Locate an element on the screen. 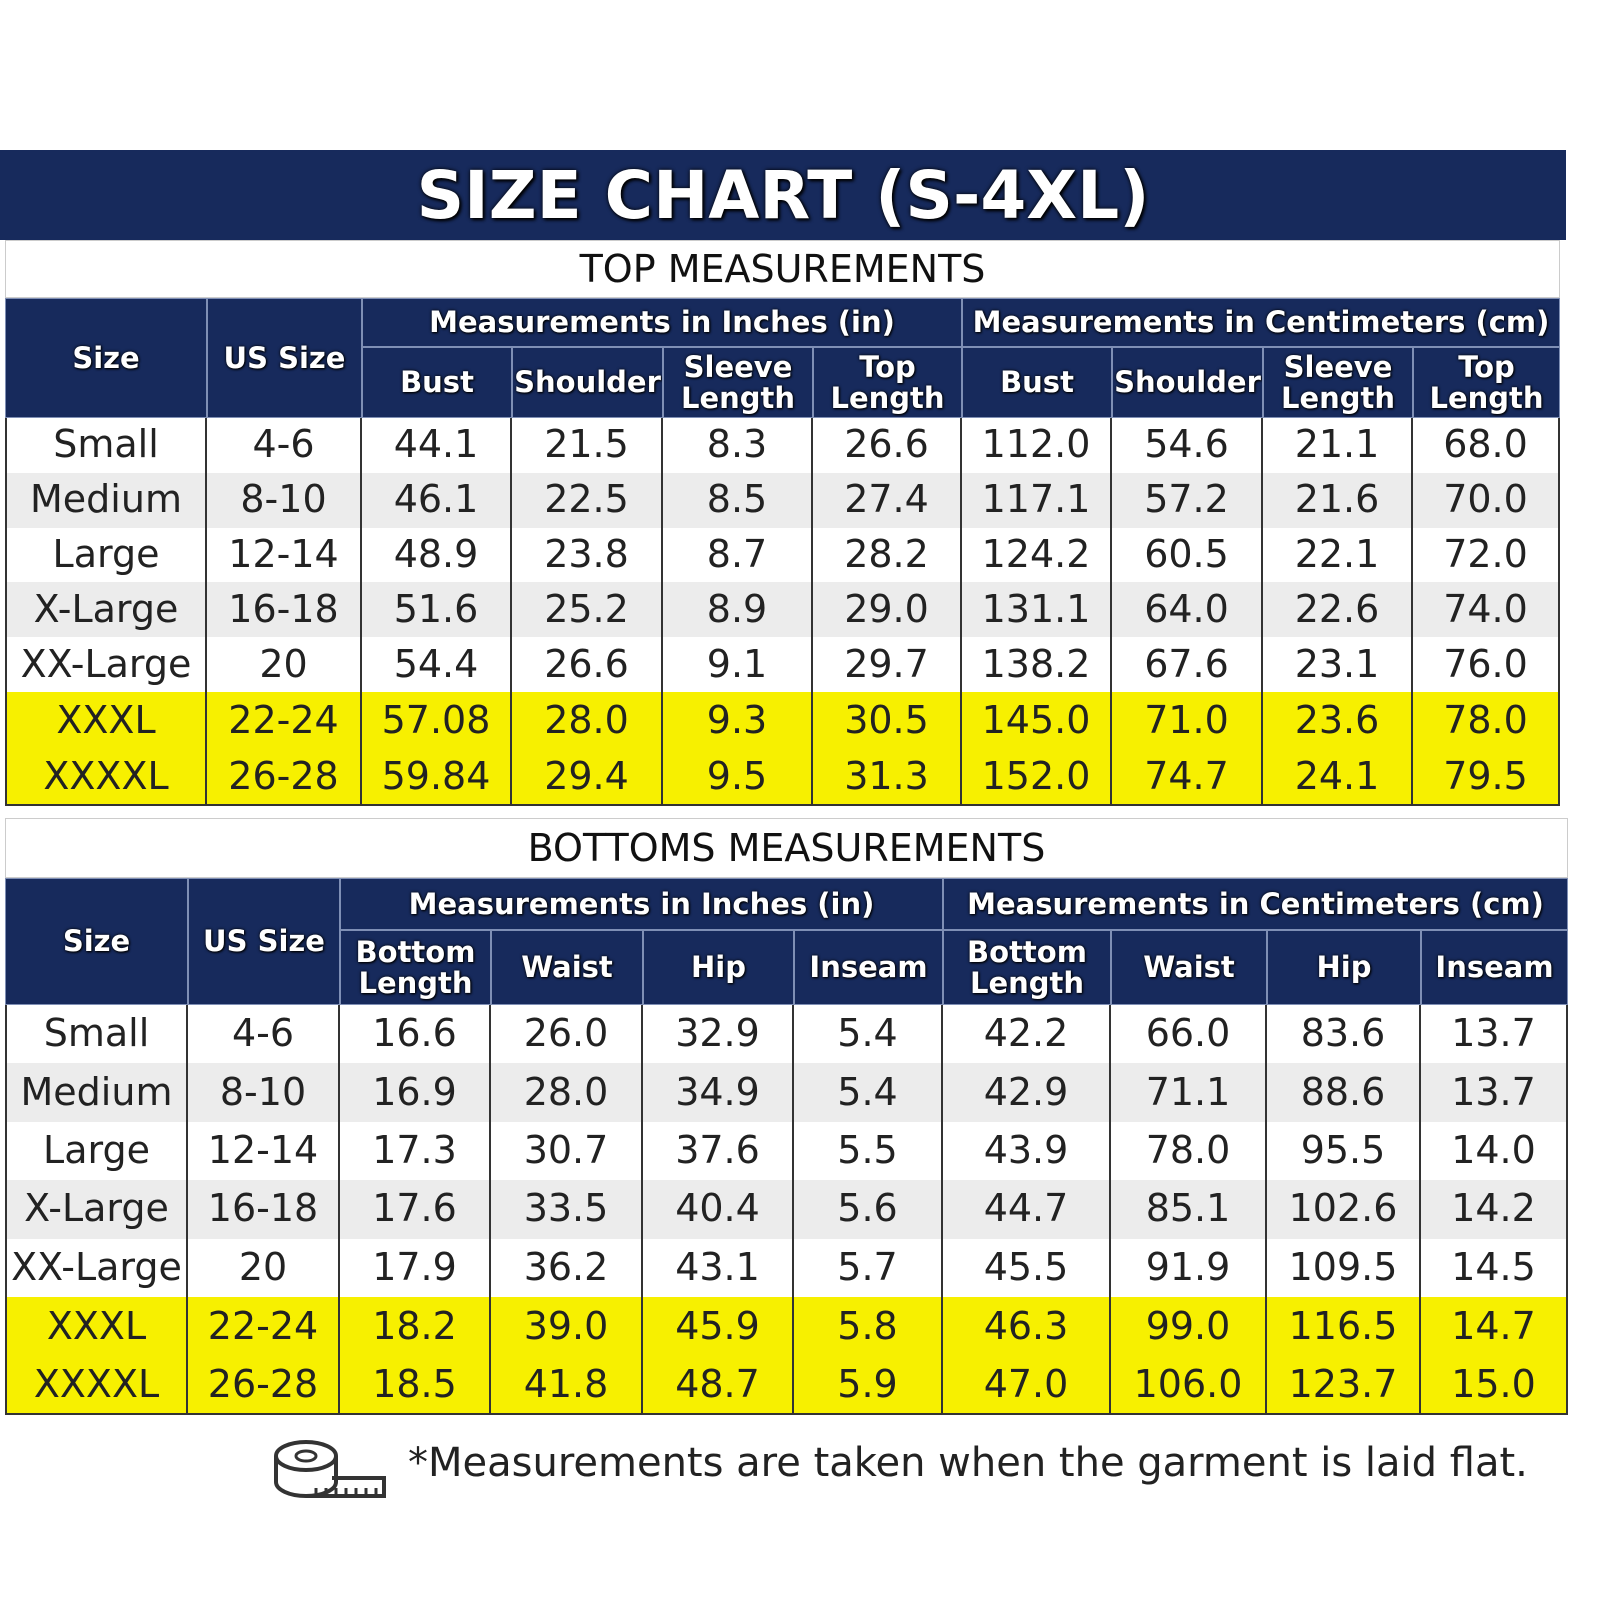 The height and width of the screenshot is (1600, 1600). table-cell: 112.0 is located at coordinates (1037, 445).